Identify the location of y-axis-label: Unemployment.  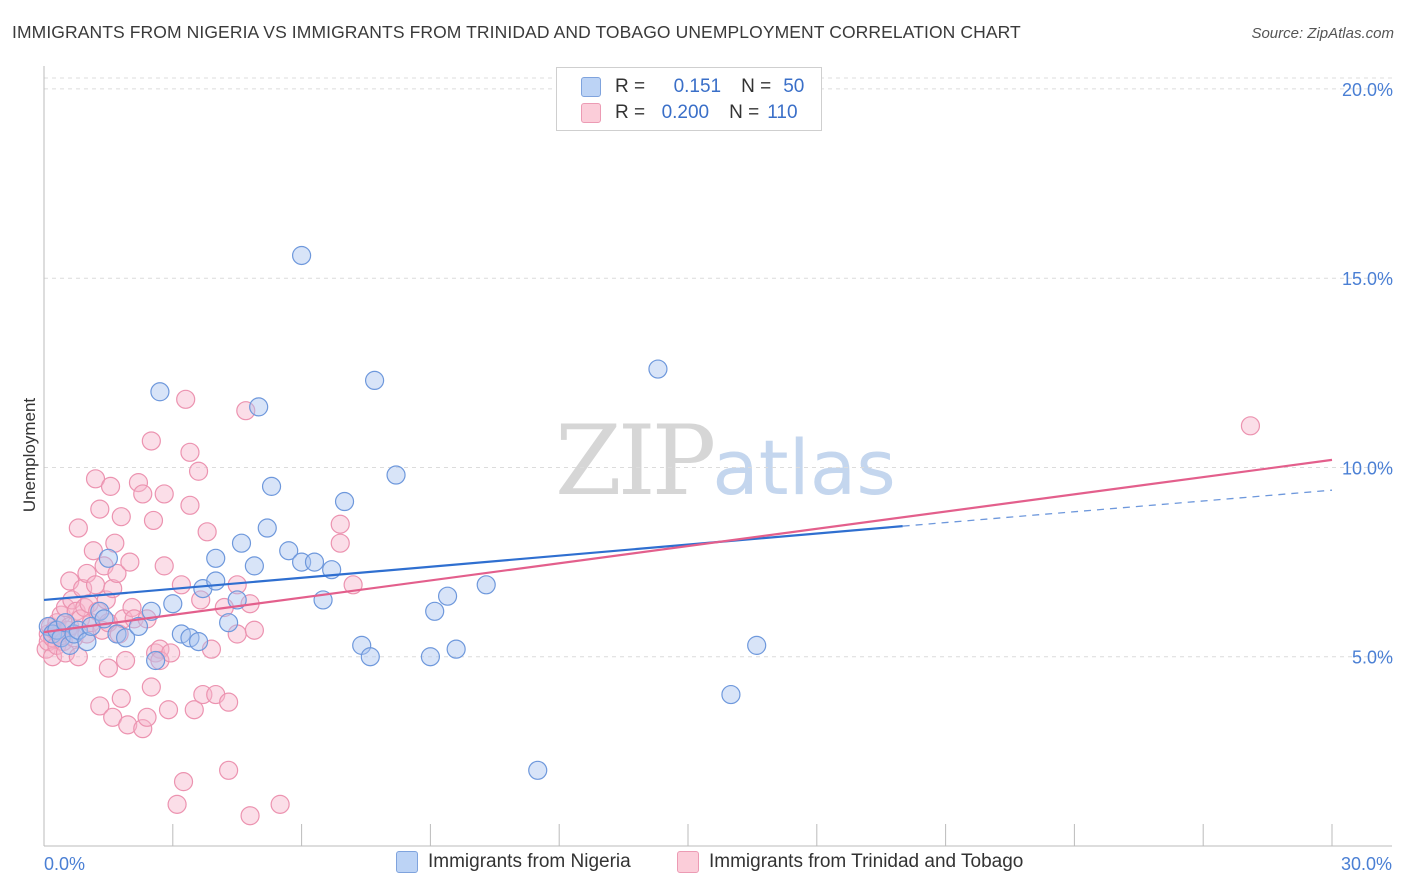
(29, 455).